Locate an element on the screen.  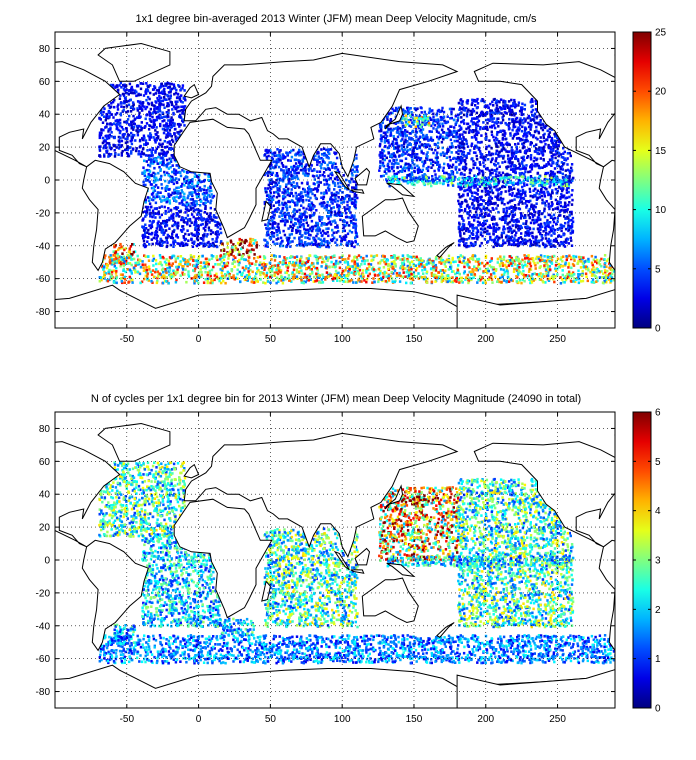
colorbar-tick-label: 20 is located at coordinates (661, 92).